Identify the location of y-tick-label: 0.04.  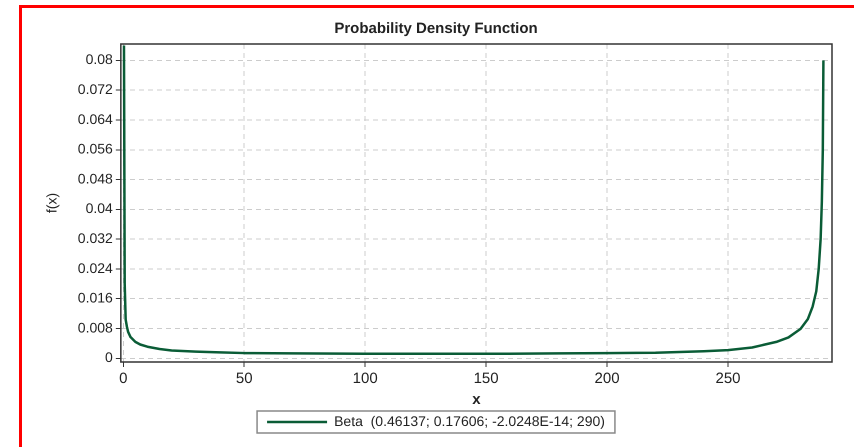
(100, 208).